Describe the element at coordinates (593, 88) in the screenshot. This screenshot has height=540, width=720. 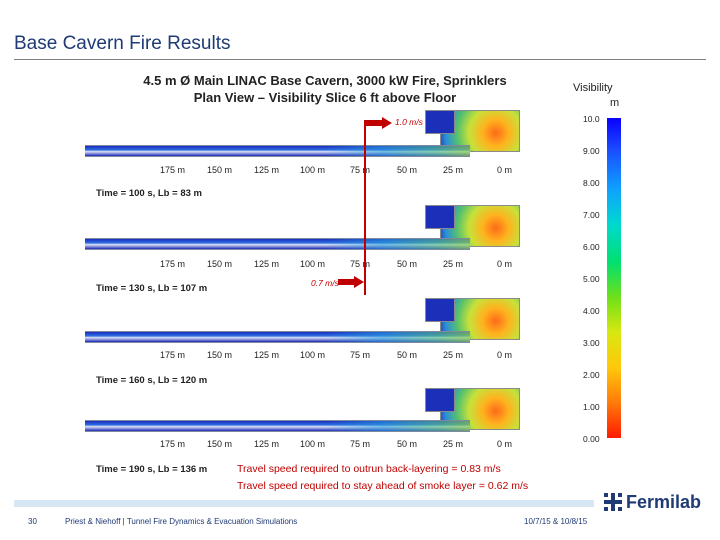
I see `legend-title: Visibility` at that location.